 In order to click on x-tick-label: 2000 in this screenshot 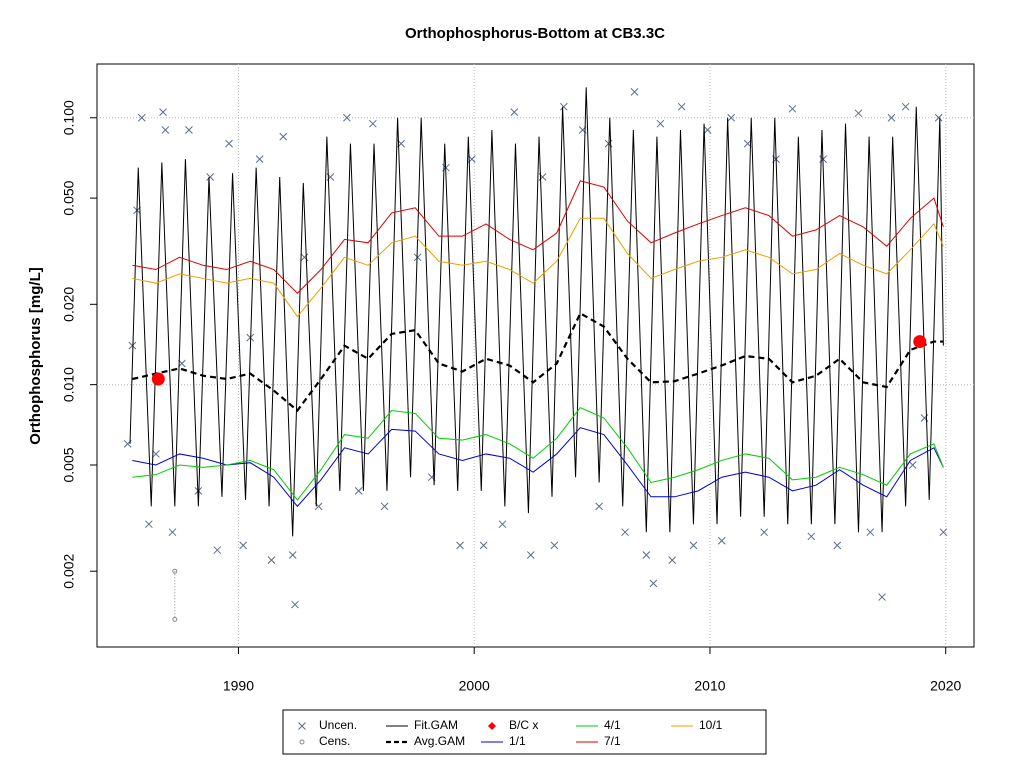, I will do `click(474, 686)`.